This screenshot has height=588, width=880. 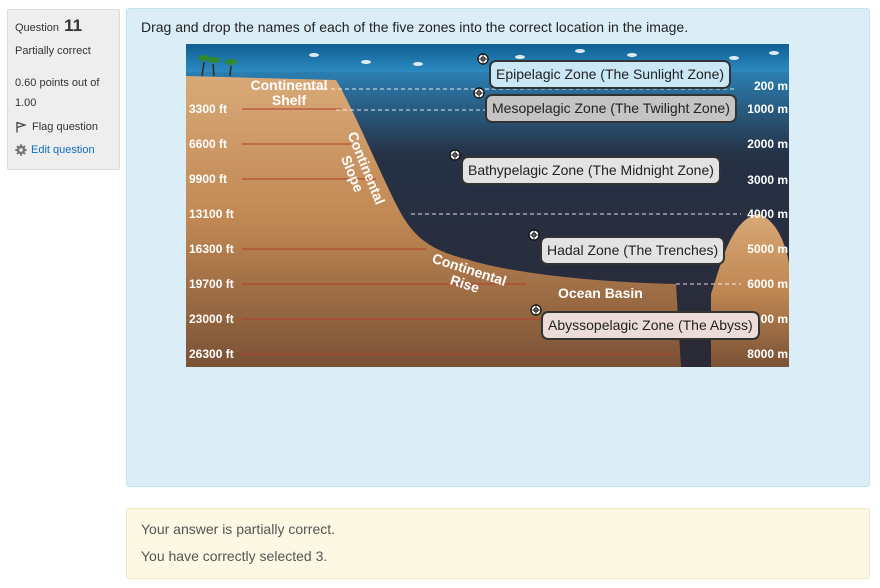 I want to click on flag-icon, so click(x=21, y=127).